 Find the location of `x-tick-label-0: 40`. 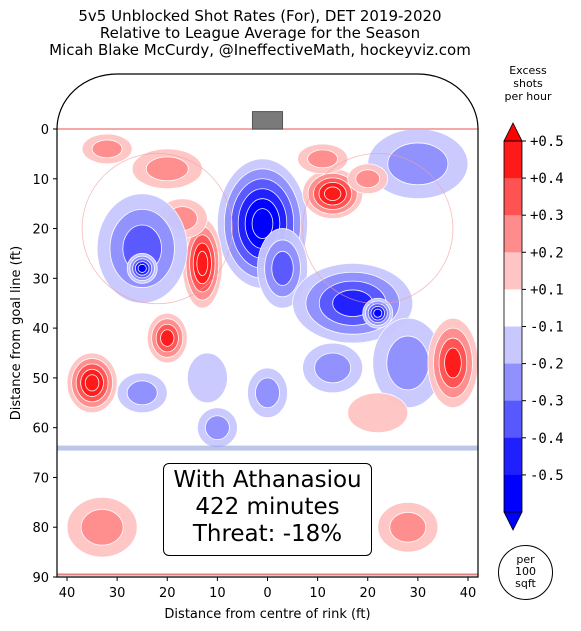

x-tick-label-0: 40 is located at coordinates (67, 593).